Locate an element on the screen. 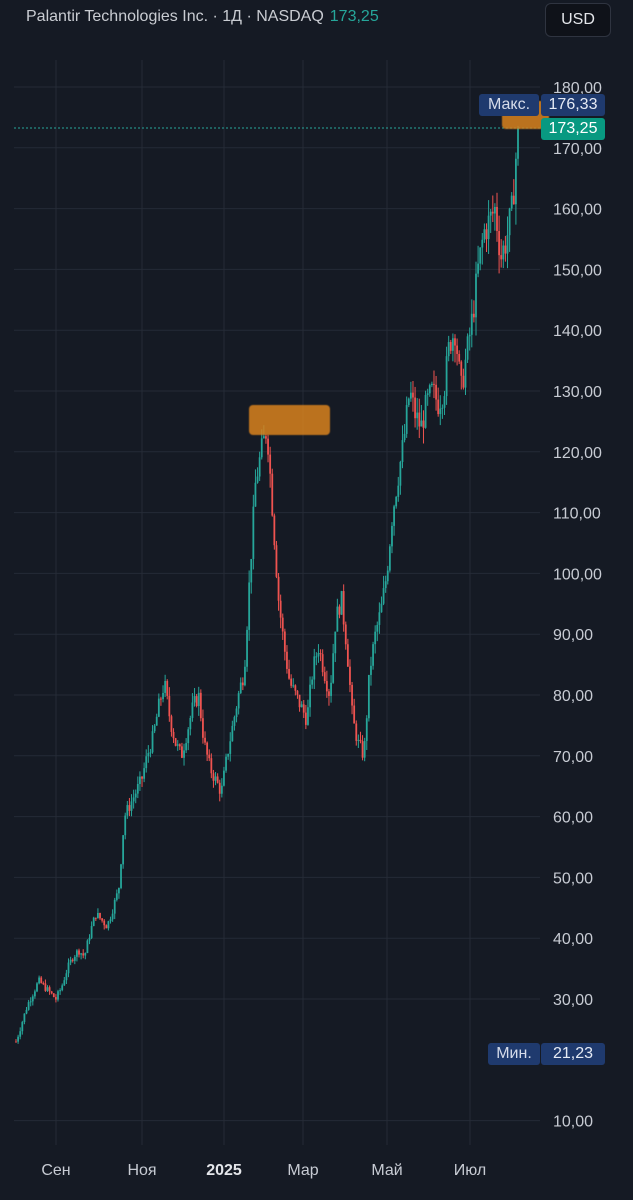 This screenshot has height=1200, width=633. x-tick-label: Мар is located at coordinates (302, 1170).